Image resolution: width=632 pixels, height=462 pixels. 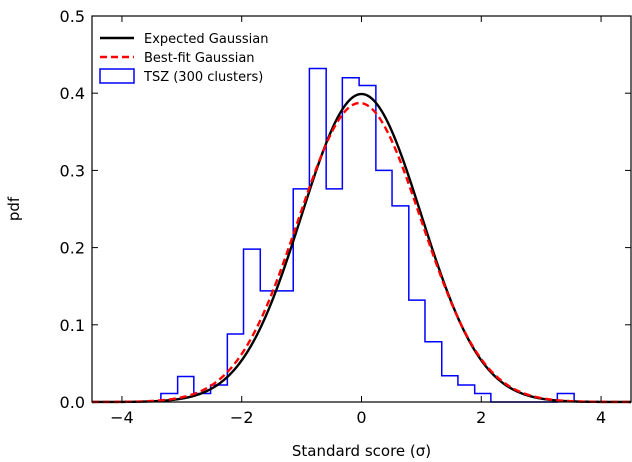 What do you see at coordinates (122, 417) in the screenshot?
I see `x-tick-label: −4` at bounding box center [122, 417].